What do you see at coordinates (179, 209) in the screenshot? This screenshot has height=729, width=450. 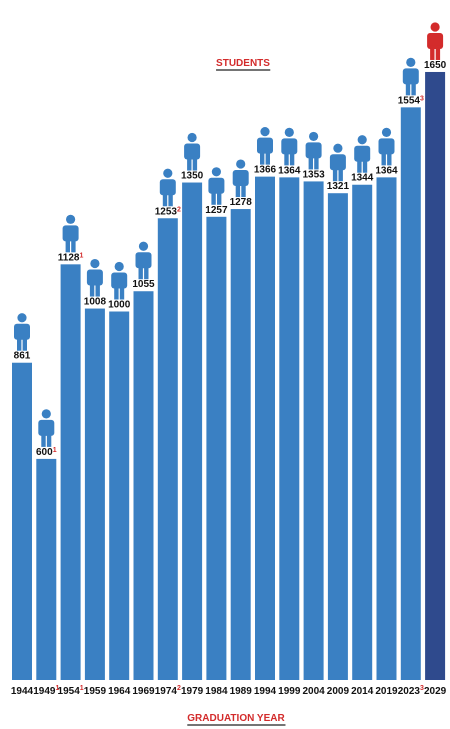 I see `footnote-mark: 2` at bounding box center [179, 209].